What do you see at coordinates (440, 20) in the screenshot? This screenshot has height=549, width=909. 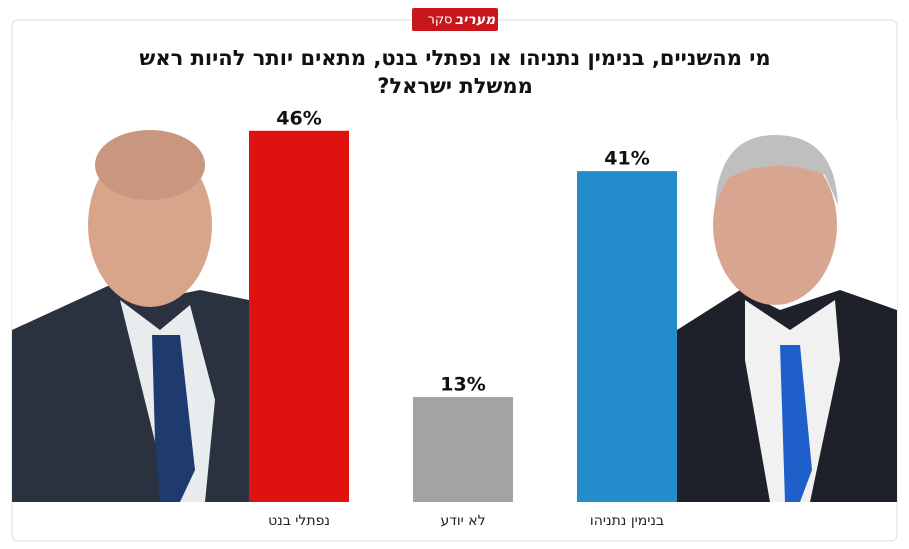 I see `badge-label: סקר` at bounding box center [440, 20].